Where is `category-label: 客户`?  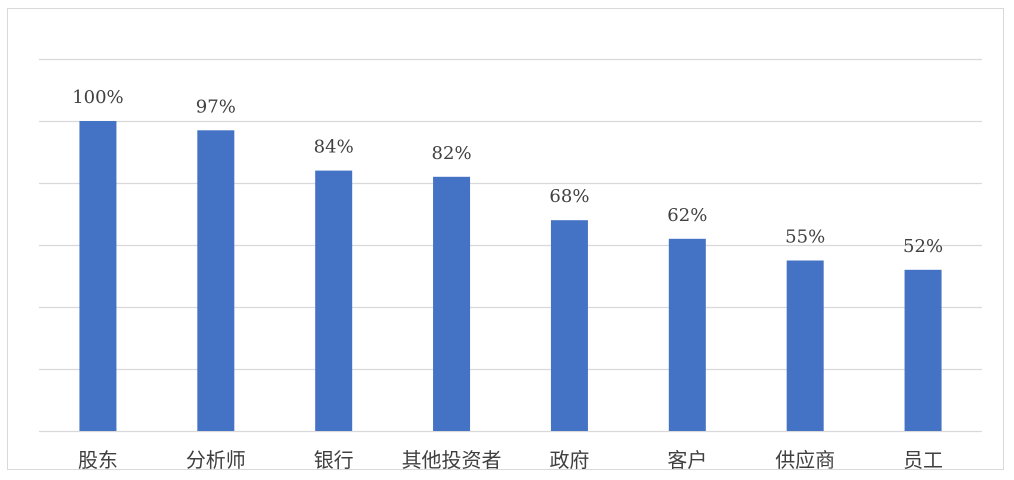 category-label: 客户 is located at coordinates (687, 460).